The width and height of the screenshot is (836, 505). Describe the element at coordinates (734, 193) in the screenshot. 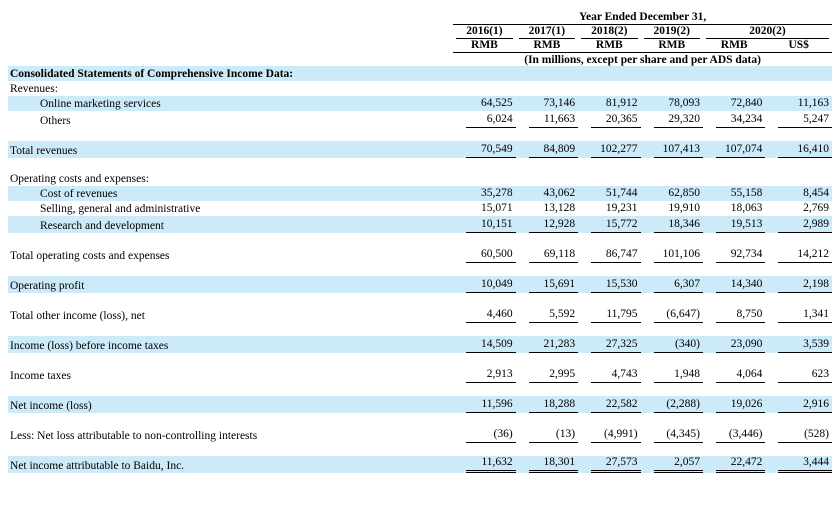

I see `value-cell: 55,158` at that location.